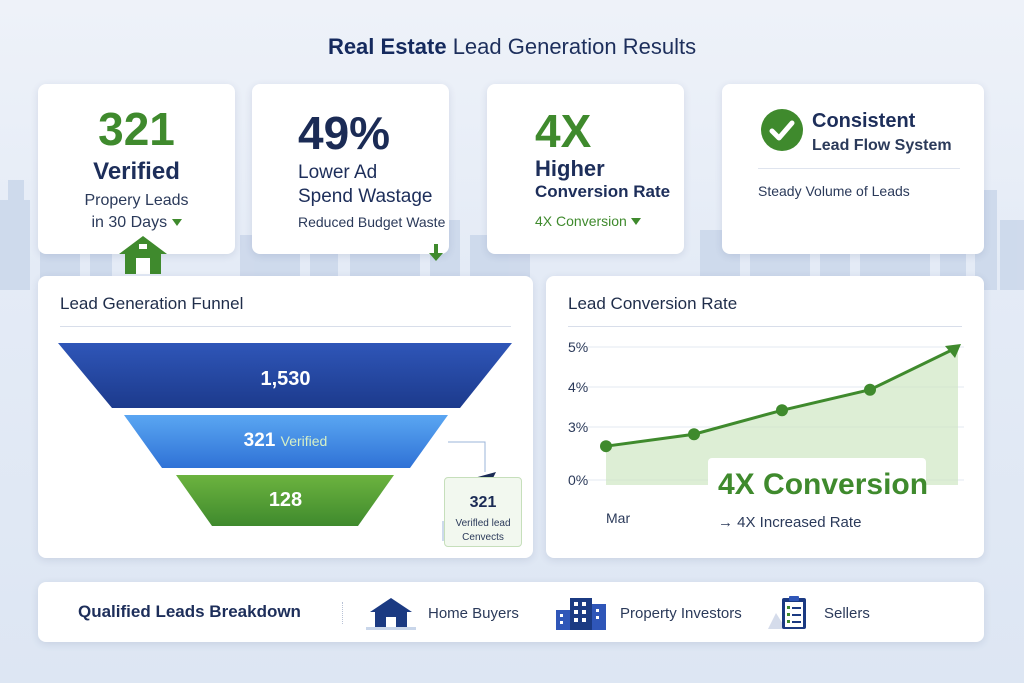  Describe the element at coordinates (285, 379) in the screenshot. I see `funnel-stage-1-value: 1,530` at that location.